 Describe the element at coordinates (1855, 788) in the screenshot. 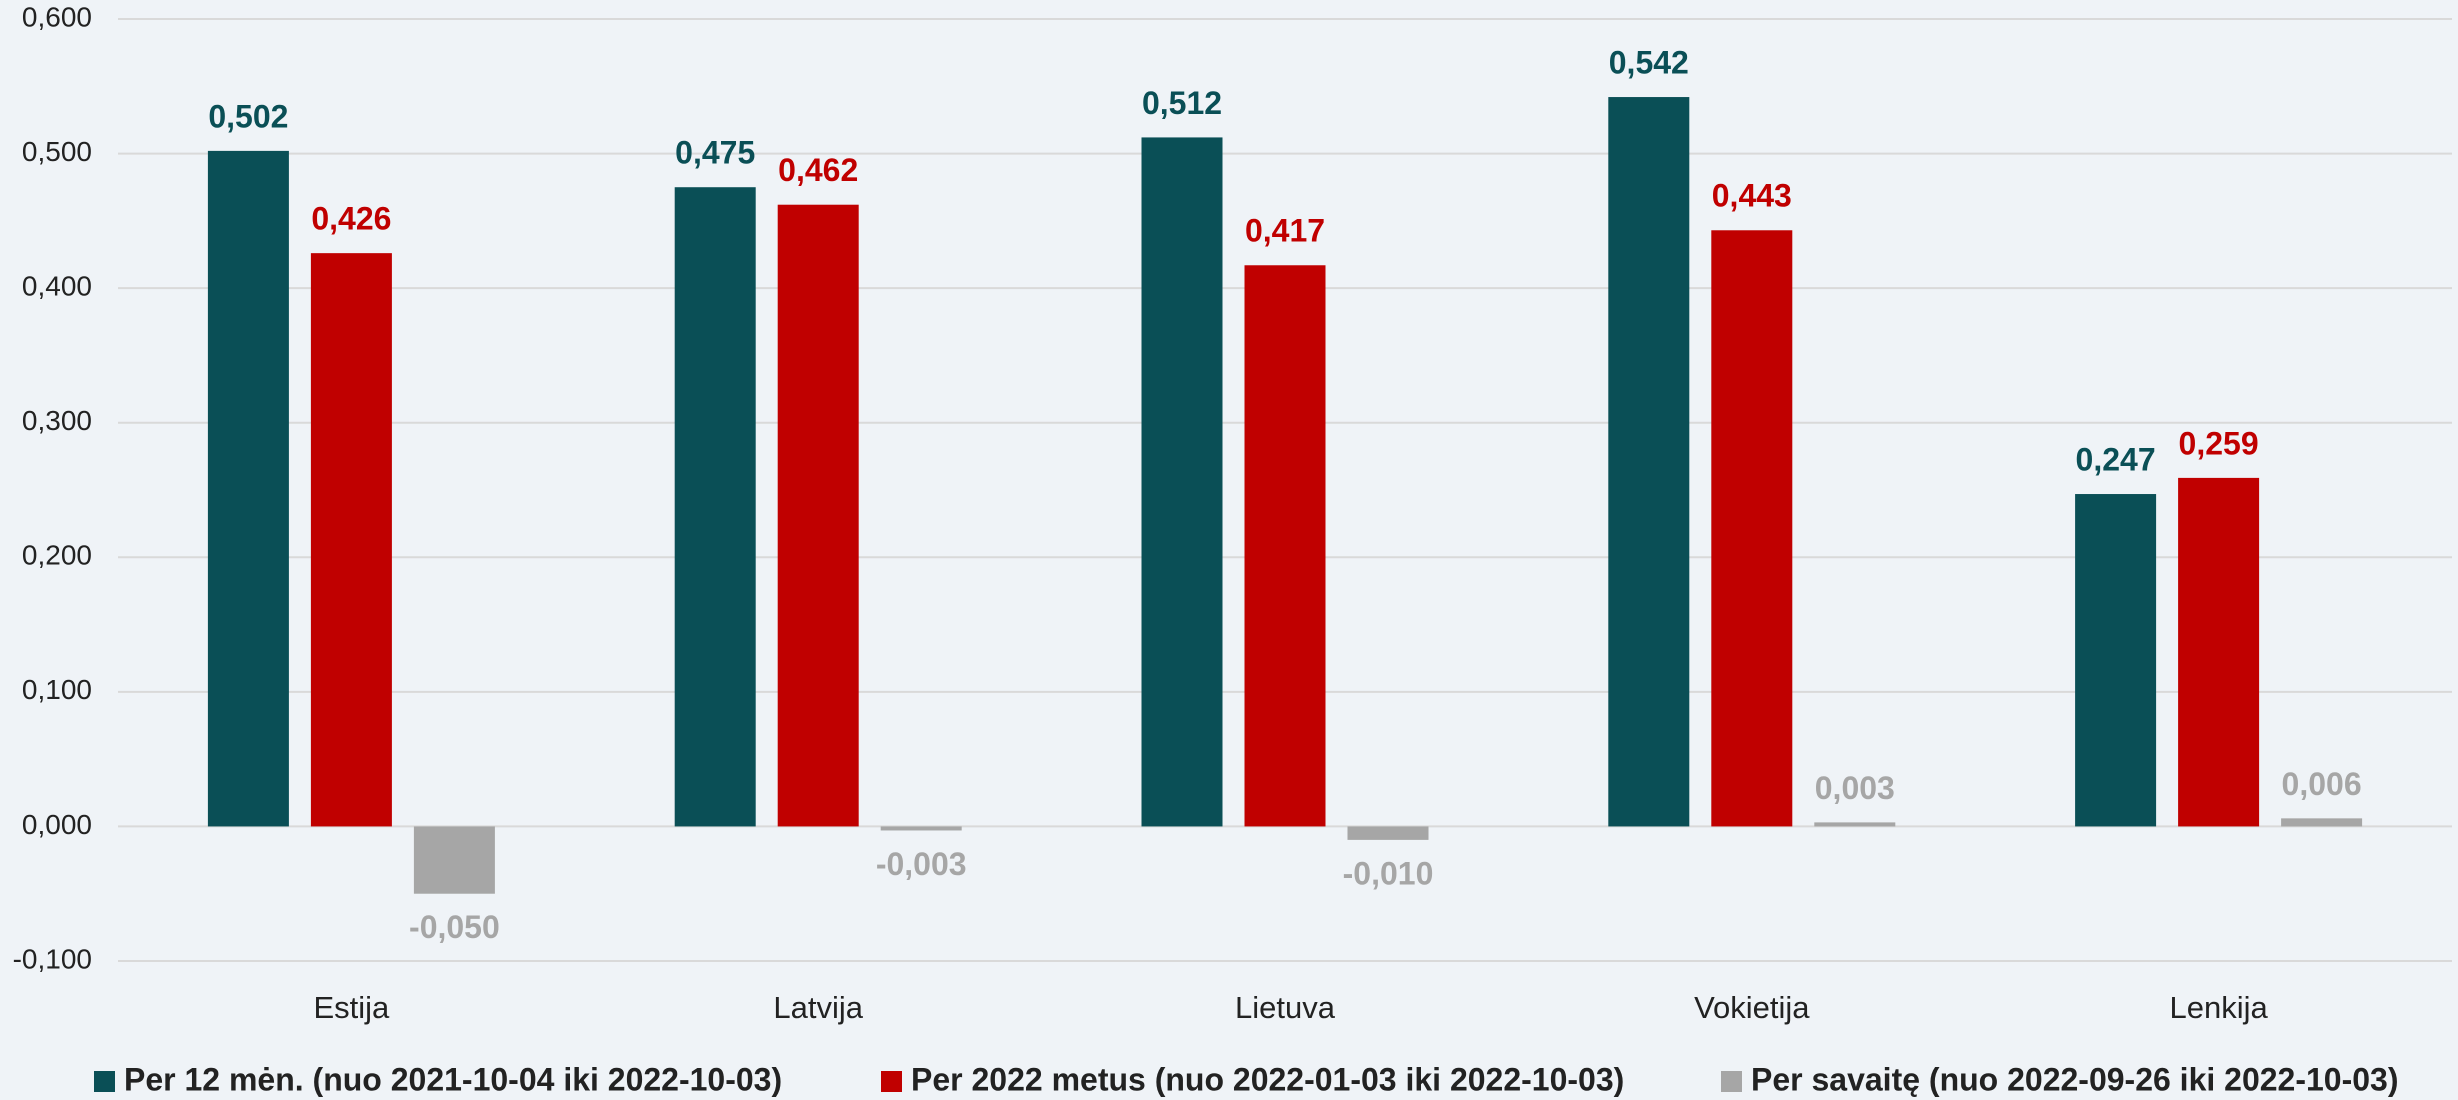

I see `value-label: 0,003` at that location.